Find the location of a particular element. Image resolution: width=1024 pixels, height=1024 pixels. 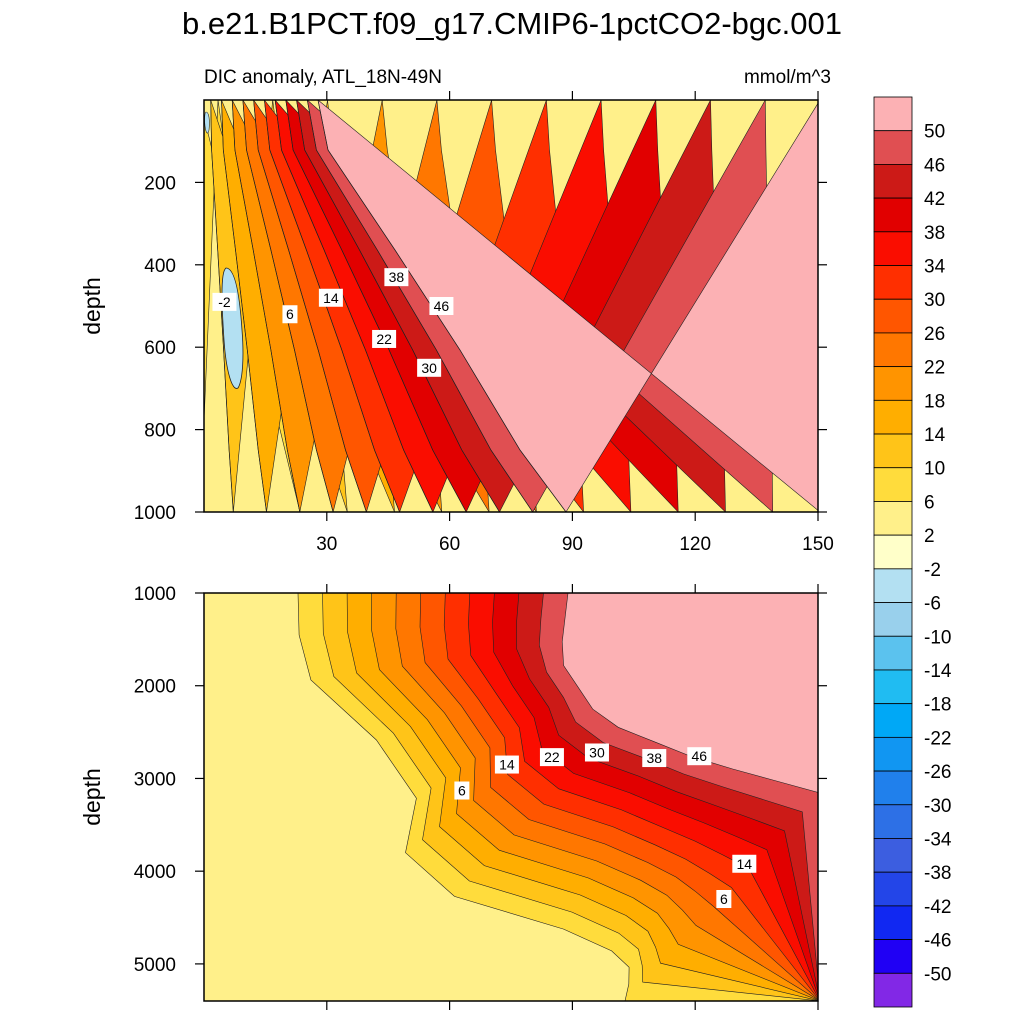

colorbar-label: -10 is located at coordinates (937, 637).